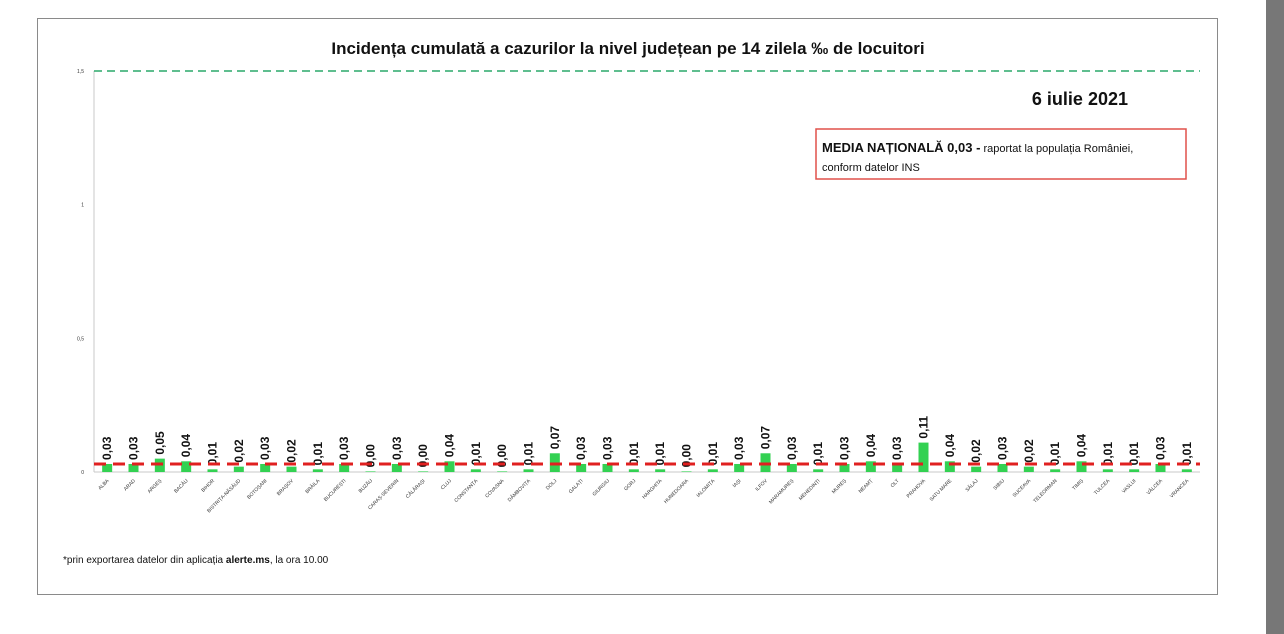  What do you see at coordinates (839, 486) in the screenshot?
I see `x-tick-label: MUREȘ` at bounding box center [839, 486].